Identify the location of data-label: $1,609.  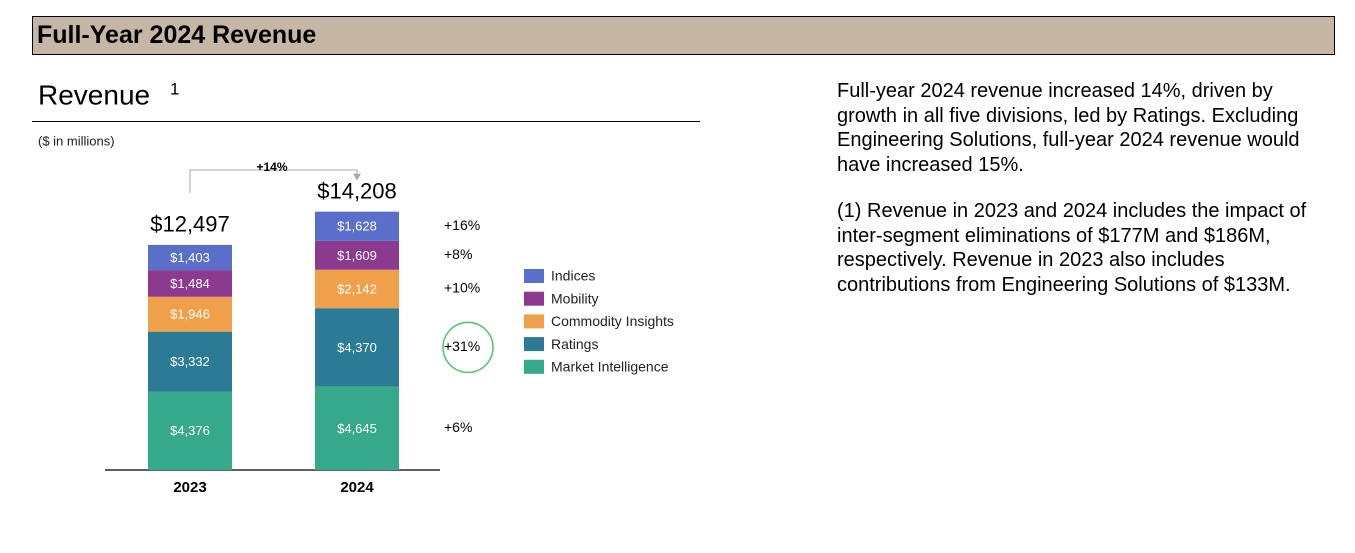
(357, 255).